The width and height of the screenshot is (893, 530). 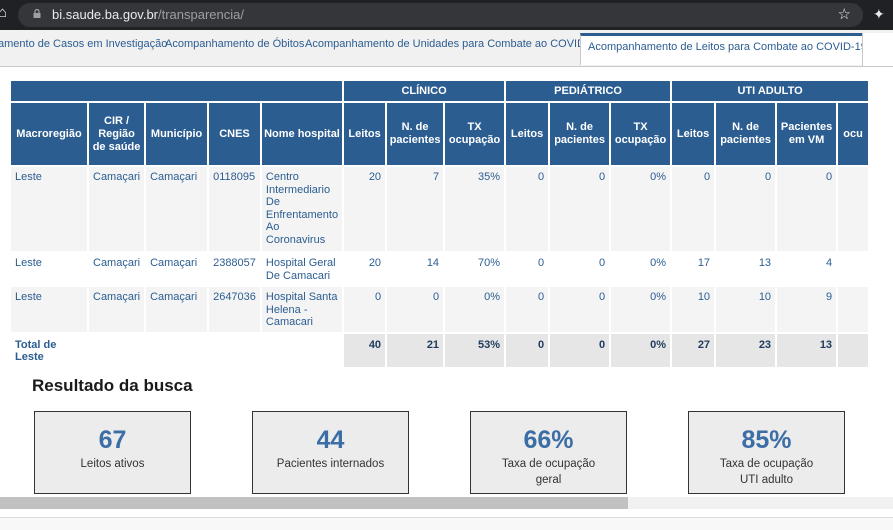 What do you see at coordinates (807, 309) in the screenshot?
I see `cell-uti-vm: 9` at bounding box center [807, 309].